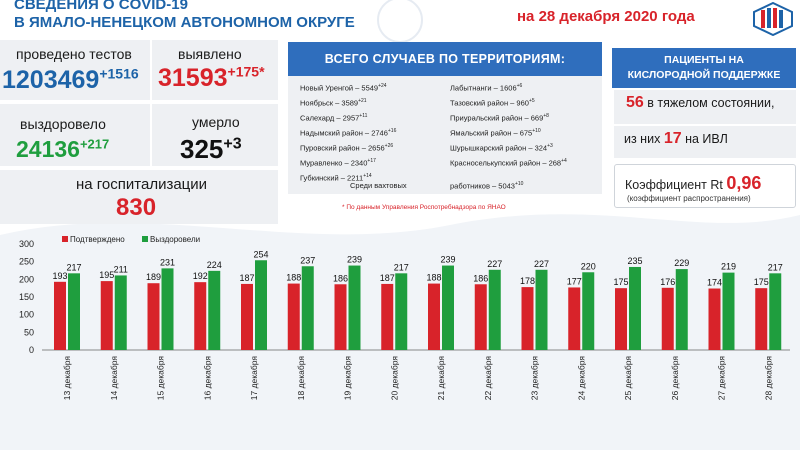 The height and width of the screenshot is (450, 800). Describe the element at coordinates (634, 261) in the screenshot. I see `data-label: 235` at that location.